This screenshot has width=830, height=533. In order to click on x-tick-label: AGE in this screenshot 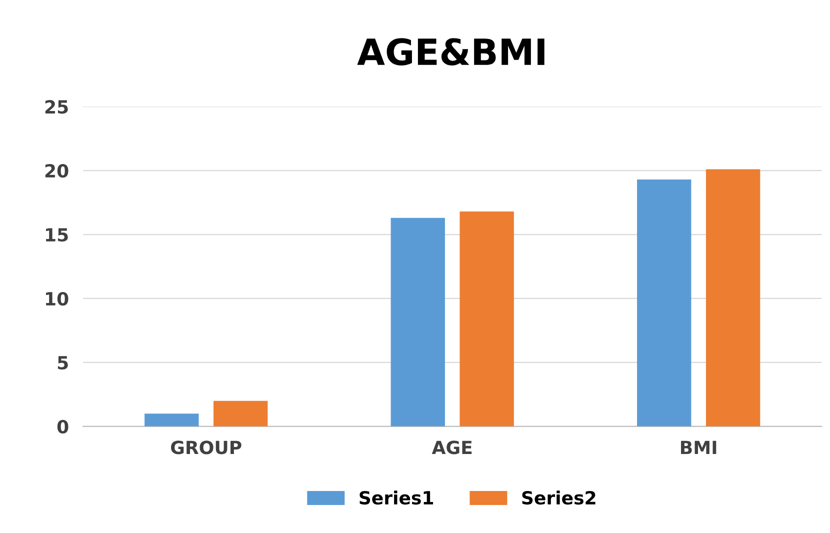, I will do `click(452, 447)`.